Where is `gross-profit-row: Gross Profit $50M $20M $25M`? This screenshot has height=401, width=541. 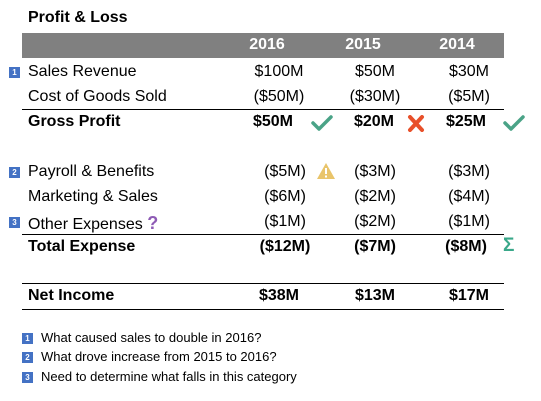
gross-profit-row: Gross Profit $50M $20M $25M is located at coordinates (270, 122).